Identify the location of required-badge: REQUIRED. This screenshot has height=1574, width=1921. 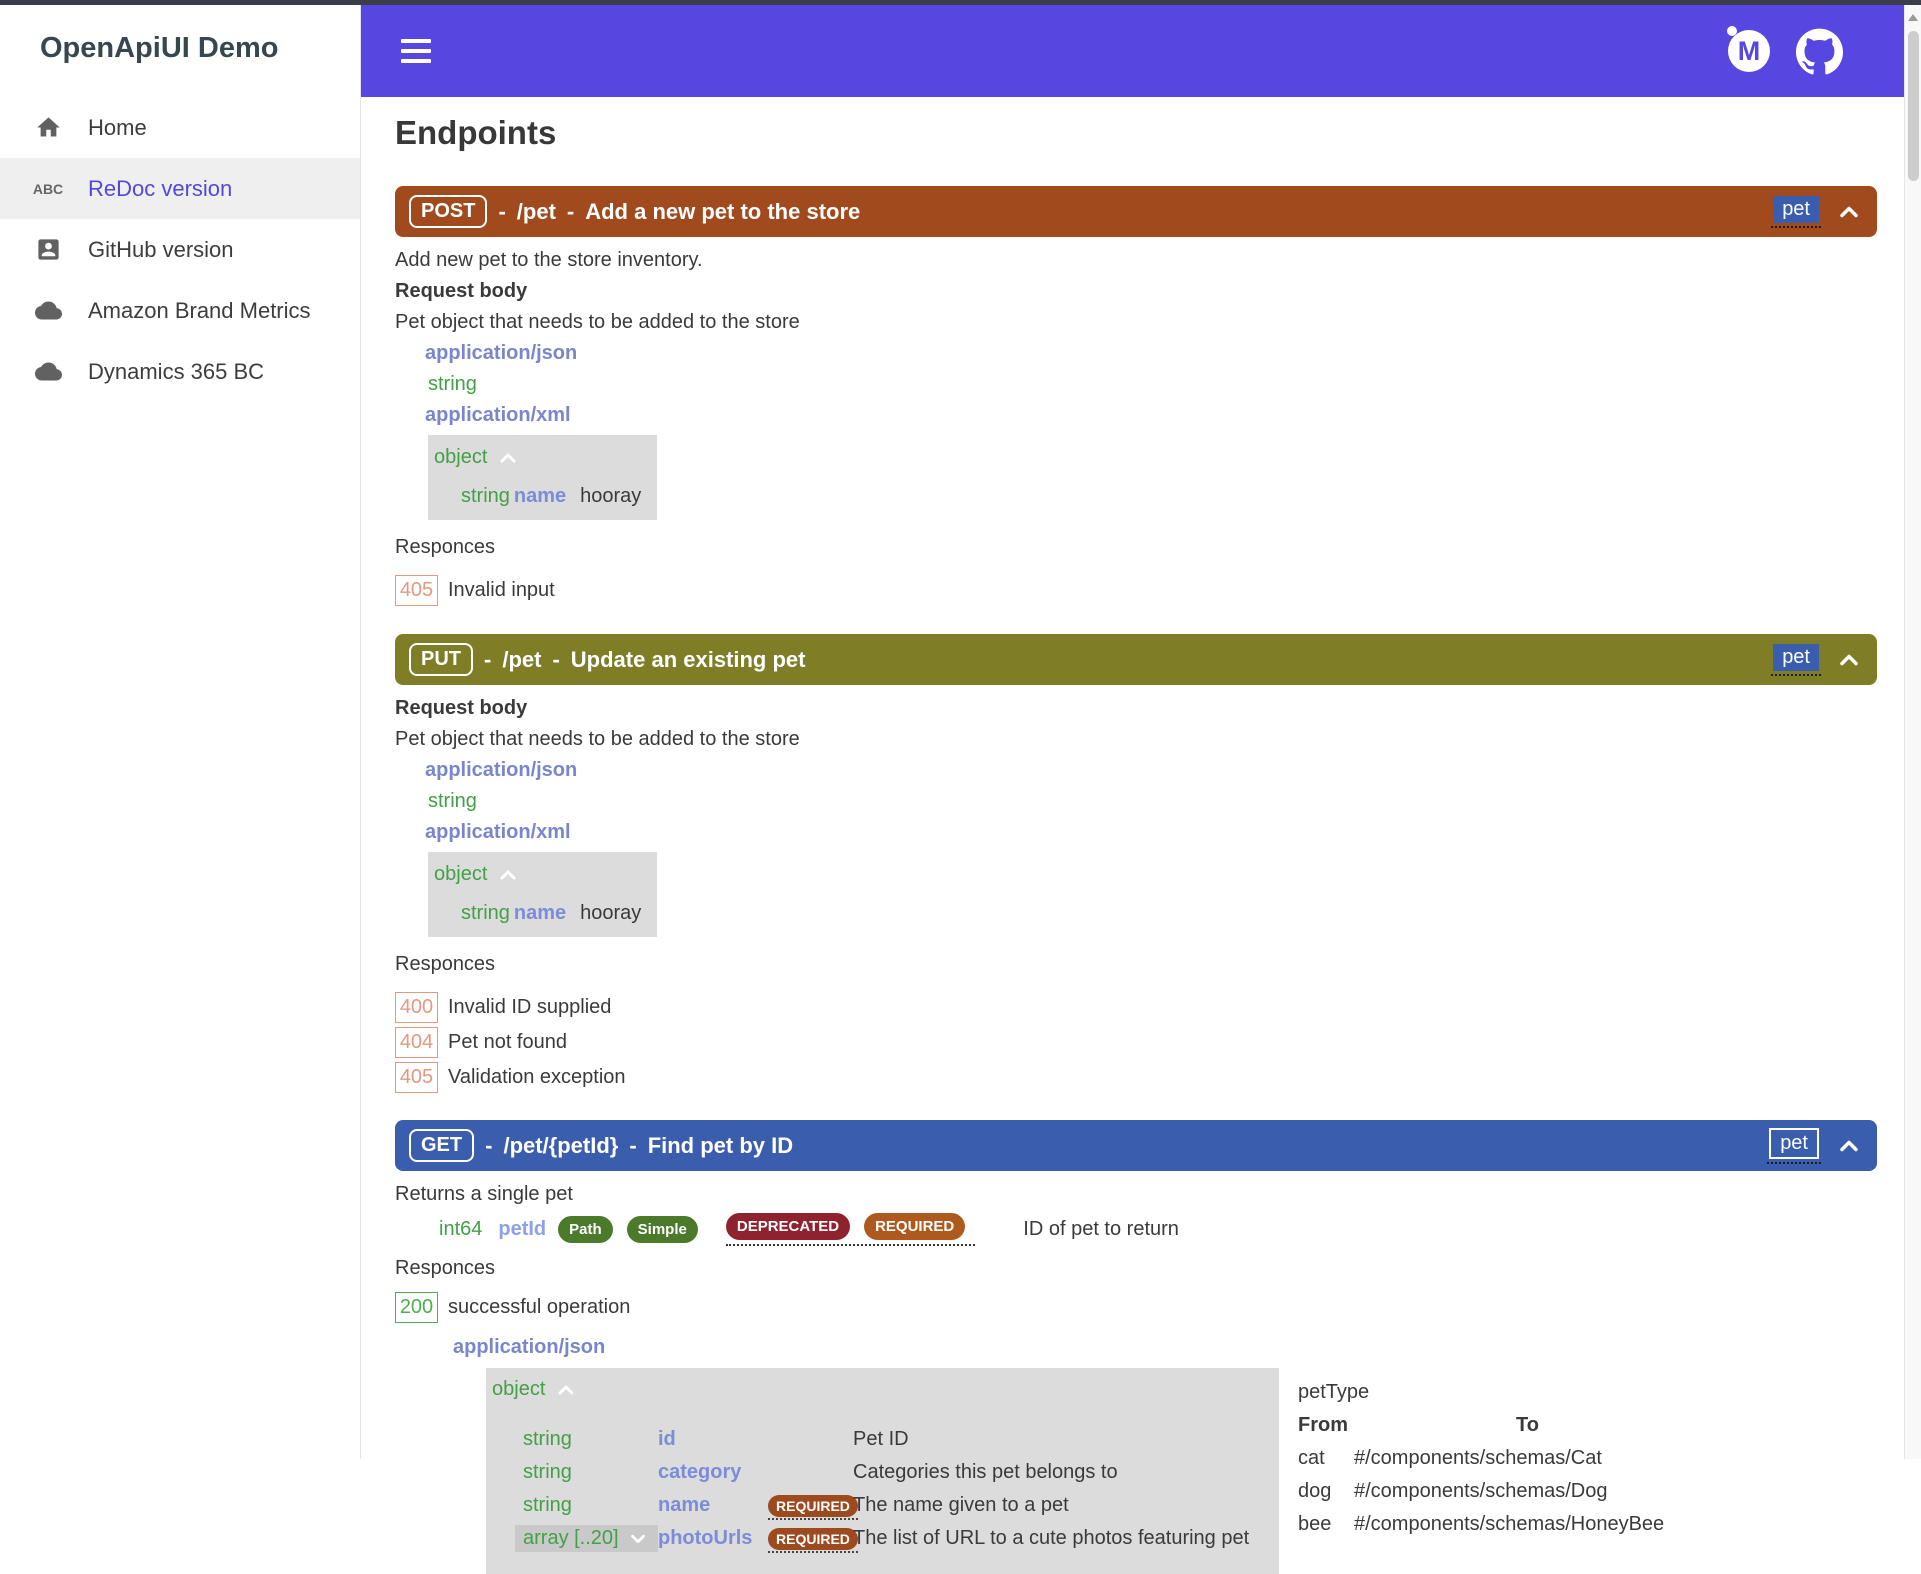
(813, 1506).